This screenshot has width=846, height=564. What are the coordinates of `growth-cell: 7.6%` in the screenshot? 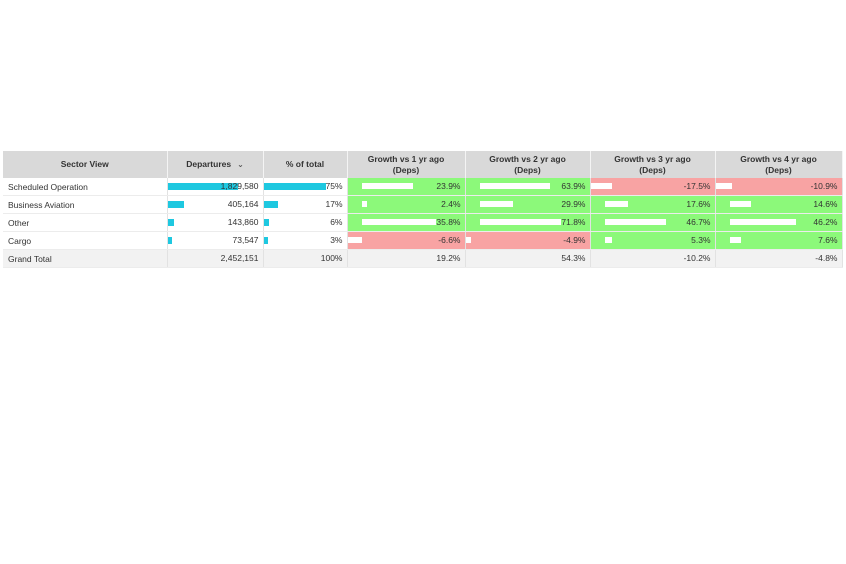 It's located at (779, 240).